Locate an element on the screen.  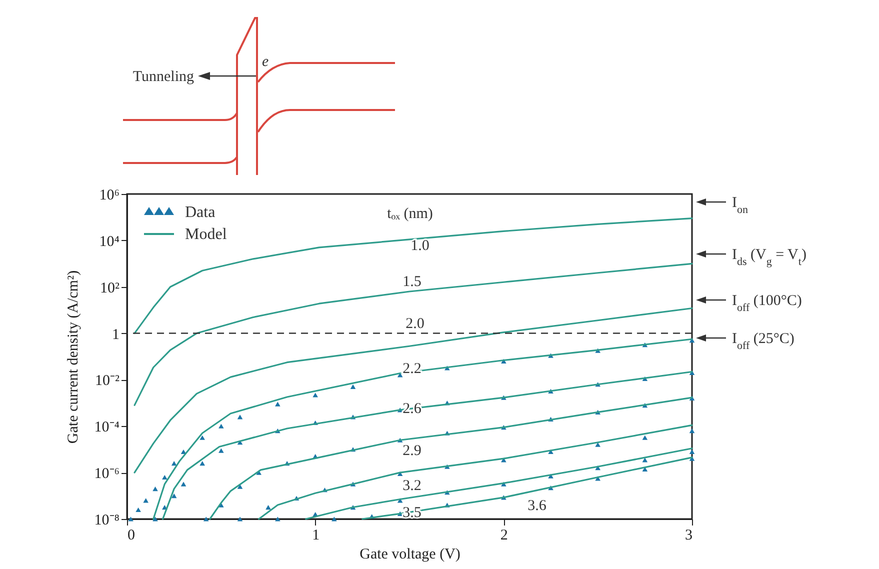
x-tick-label: 1 is located at coordinates (316, 536).